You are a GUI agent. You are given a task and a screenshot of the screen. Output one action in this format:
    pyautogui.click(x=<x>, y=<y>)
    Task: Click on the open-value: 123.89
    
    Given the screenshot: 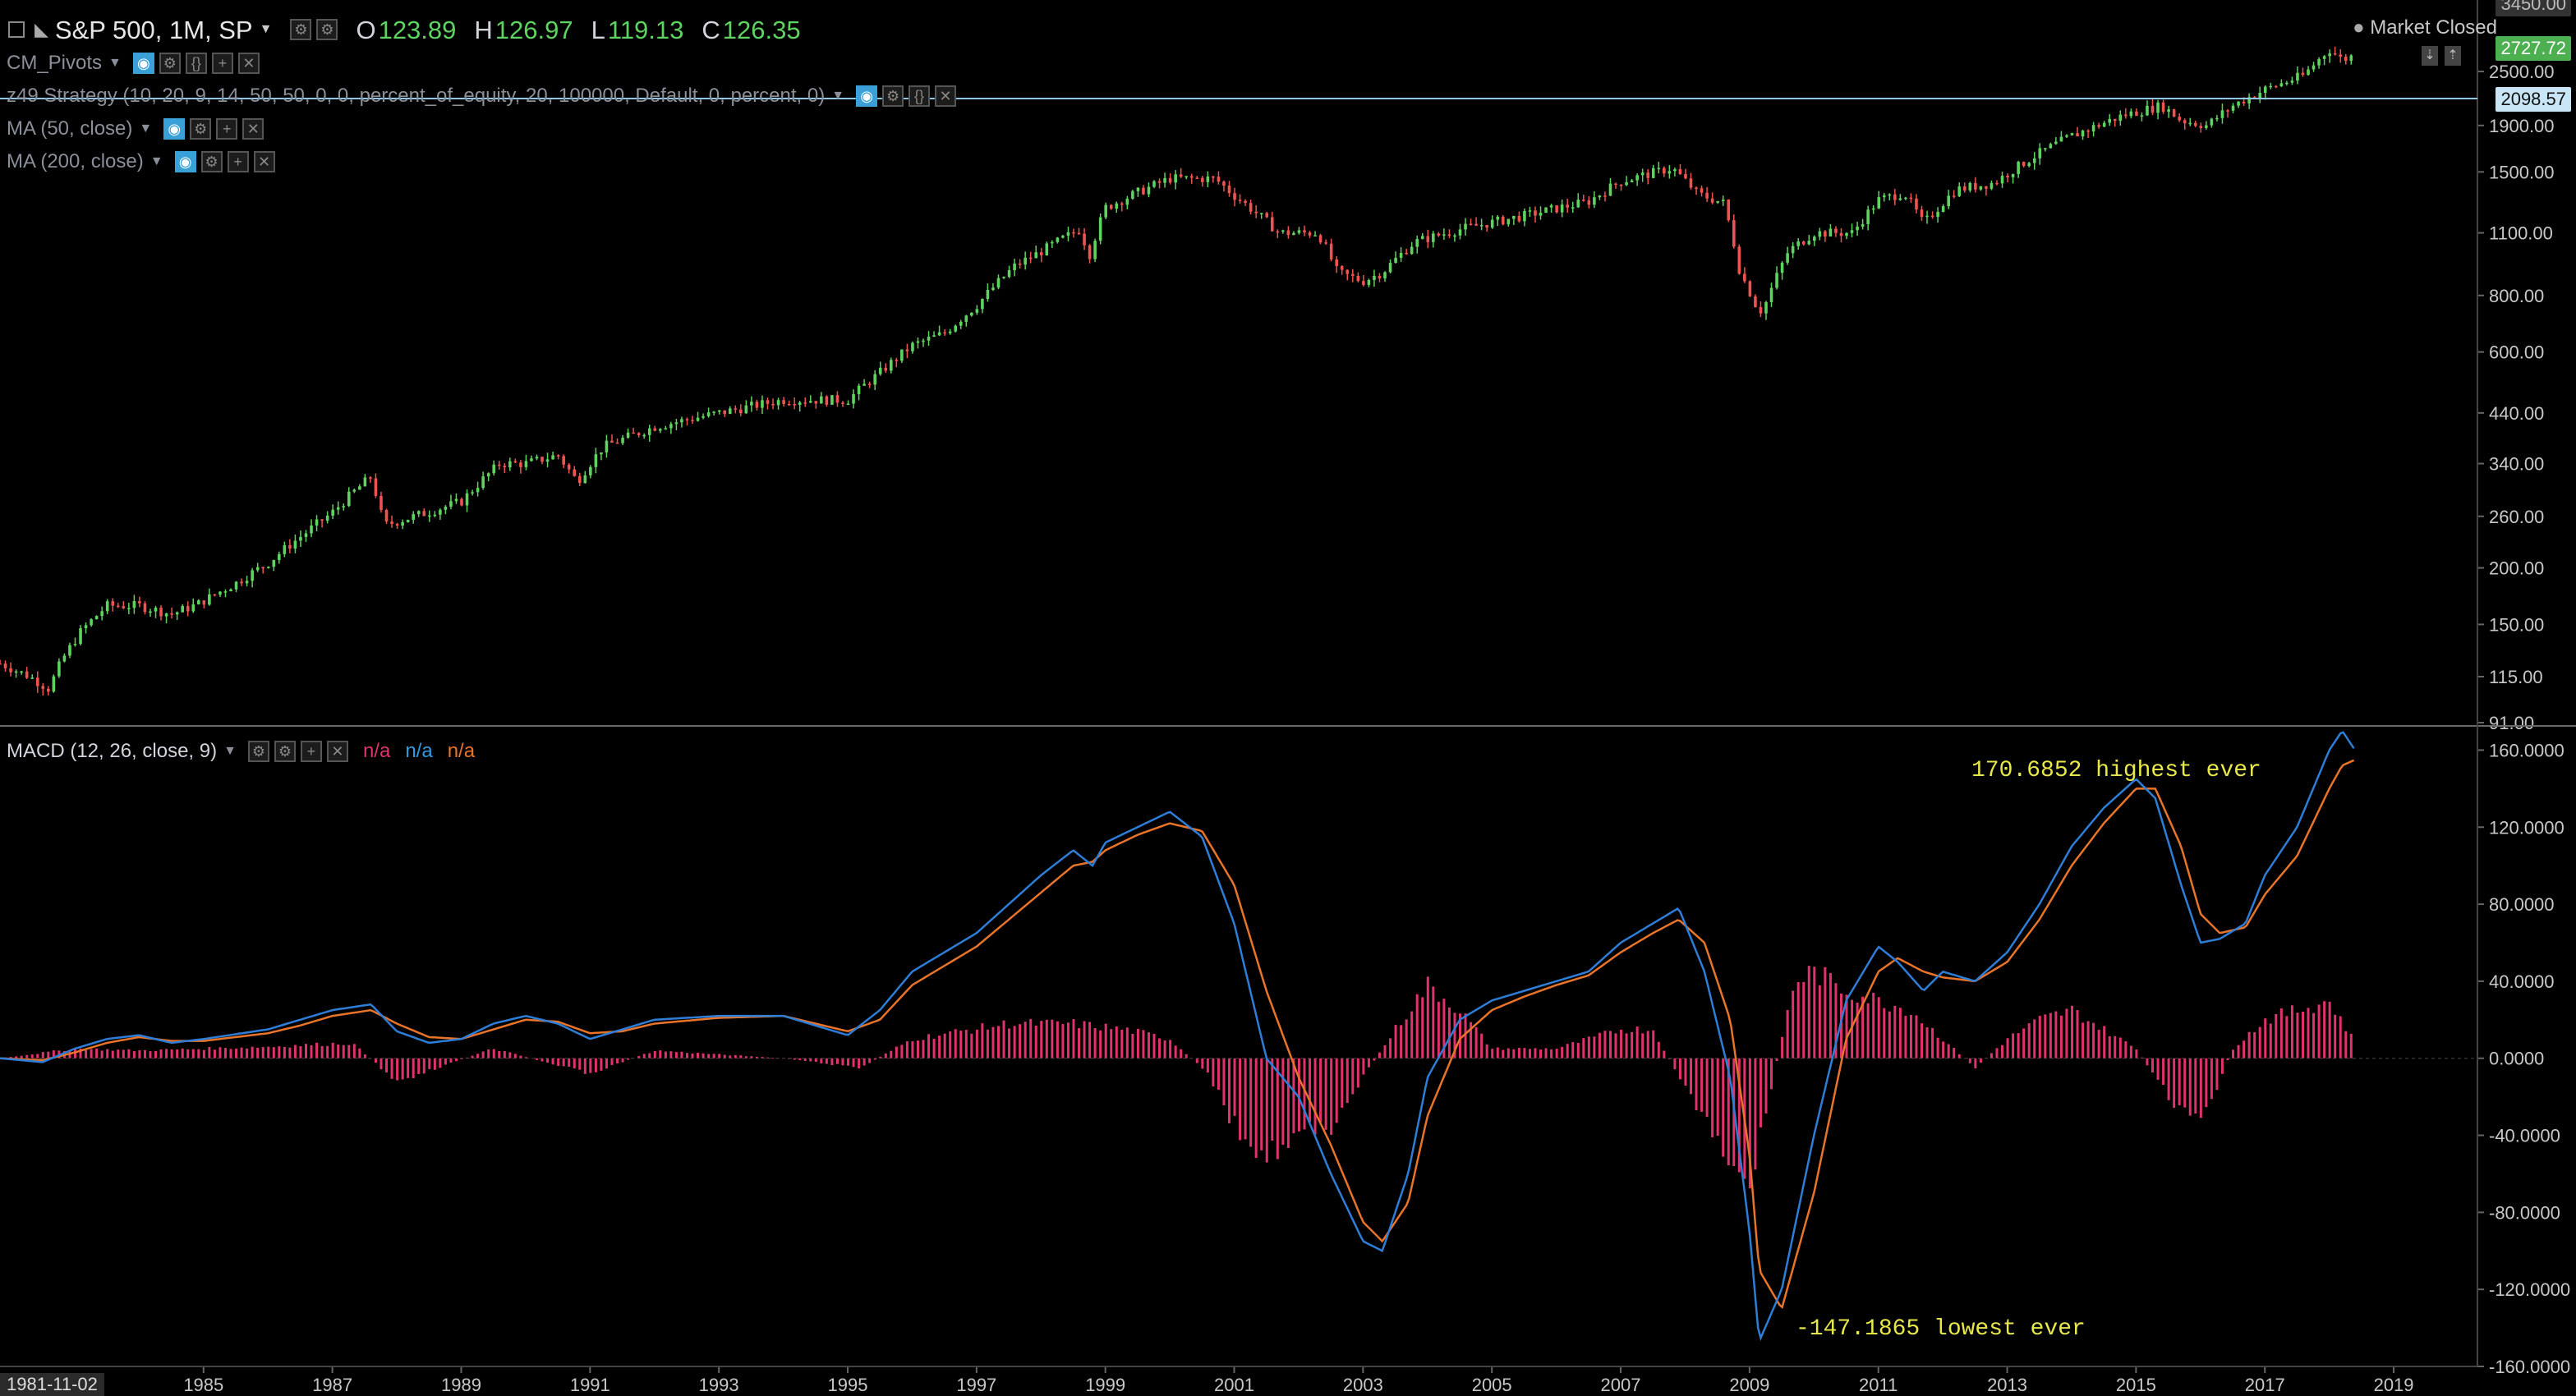 What is the action you would take?
    pyautogui.click(x=417, y=29)
    